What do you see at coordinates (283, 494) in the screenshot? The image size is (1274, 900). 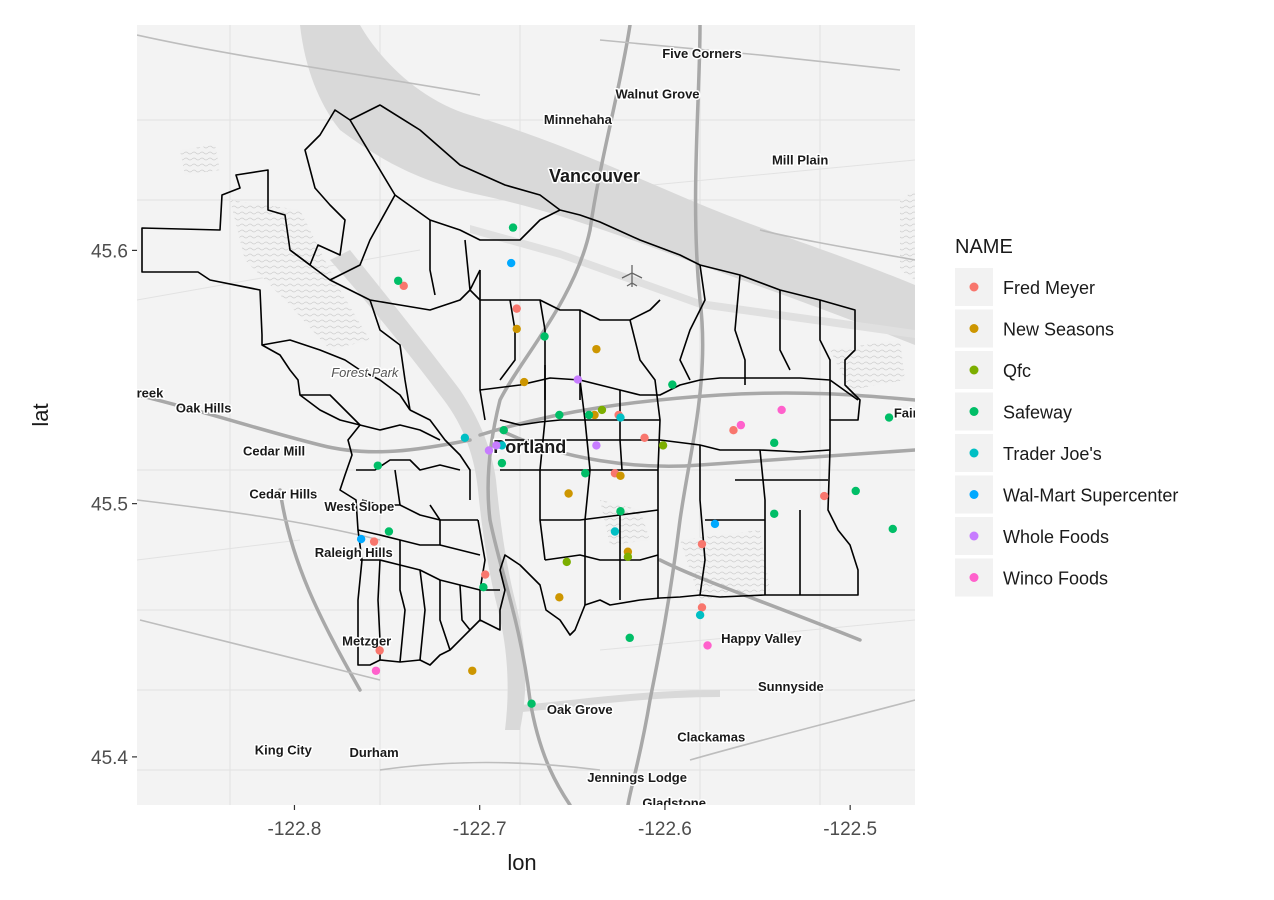 I see `place-label: Cedar Hills` at bounding box center [283, 494].